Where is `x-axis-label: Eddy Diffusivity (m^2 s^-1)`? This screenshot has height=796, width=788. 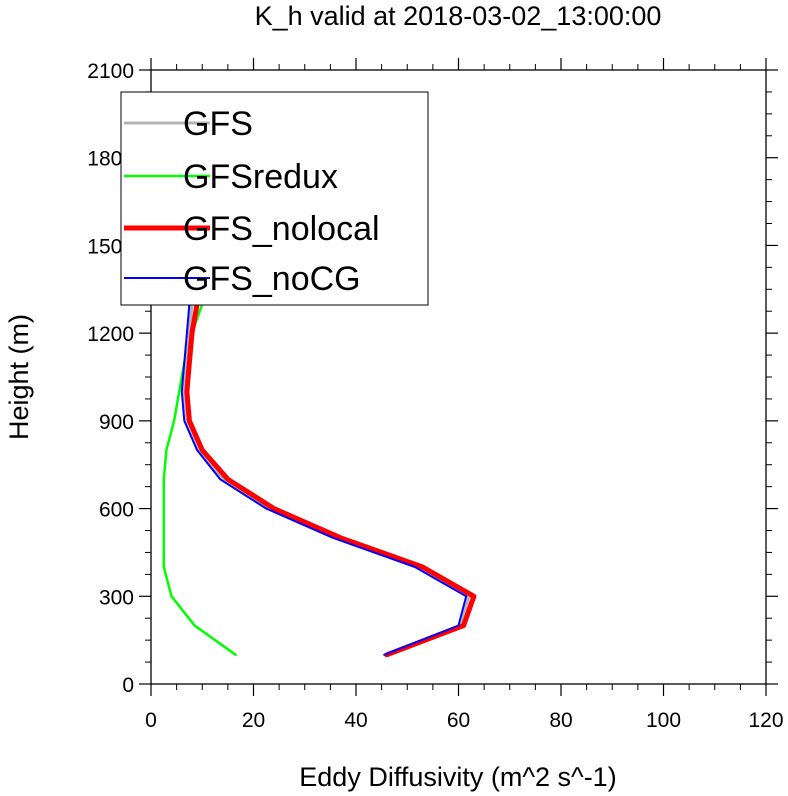
x-axis-label: Eddy Diffusivity (m^2 s^-1) is located at coordinates (457, 777).